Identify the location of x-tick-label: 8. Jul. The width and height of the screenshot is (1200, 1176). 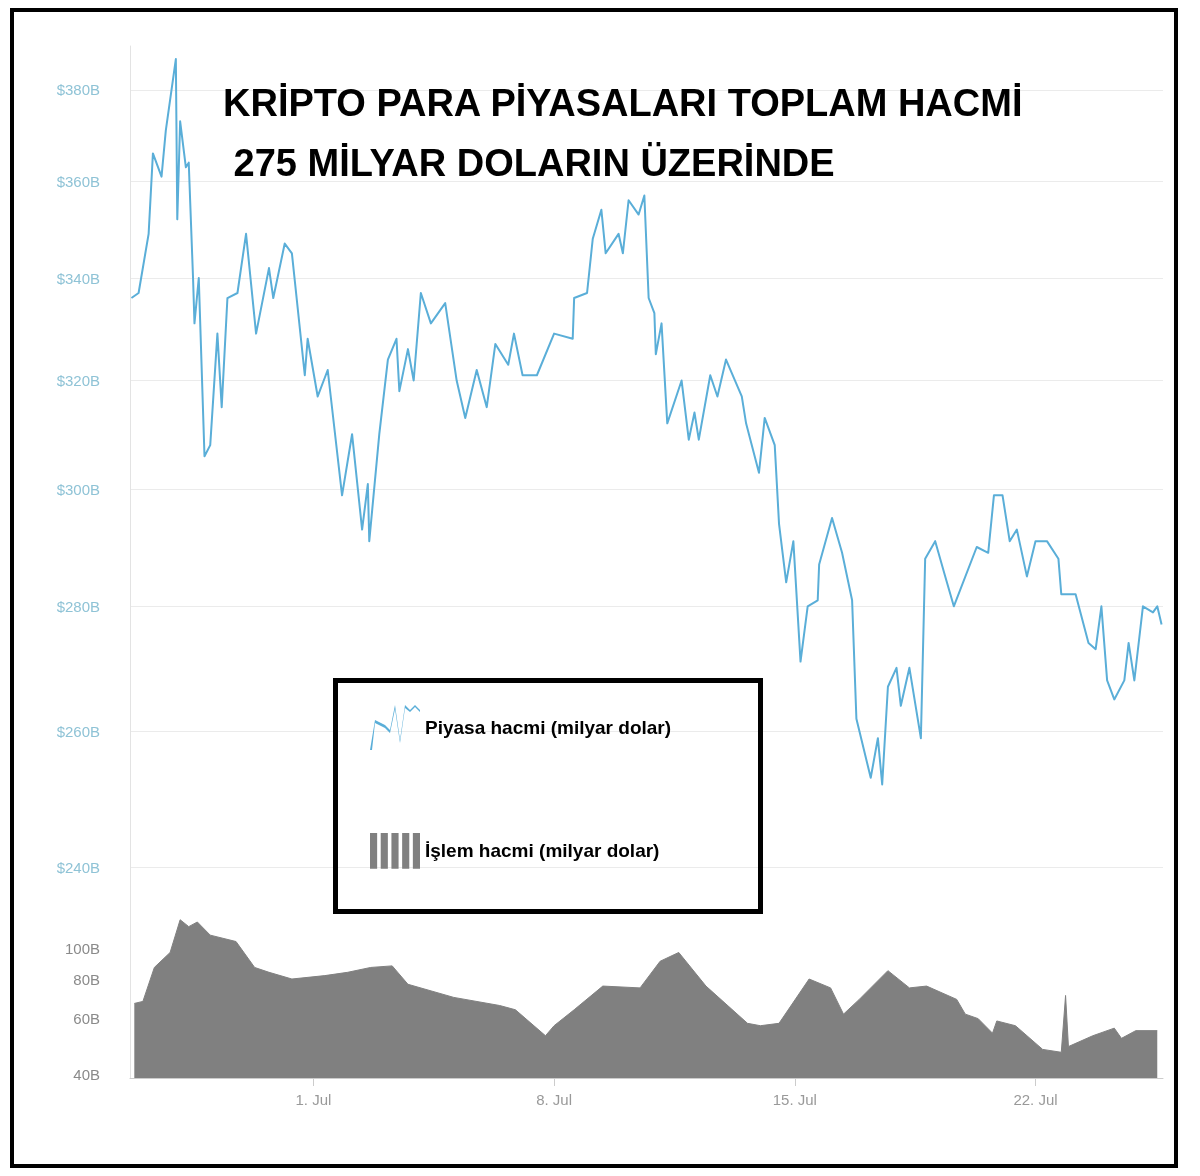
(554, 1099).